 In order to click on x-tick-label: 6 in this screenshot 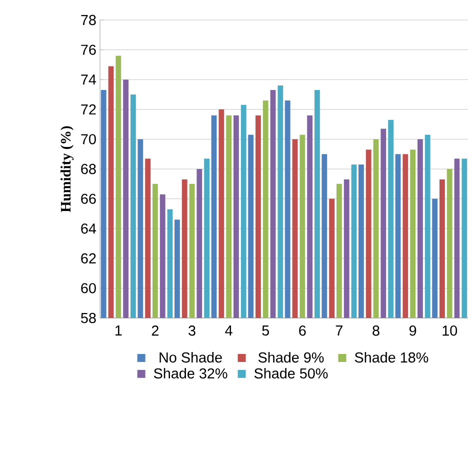, I will do `click(302, 331)`.